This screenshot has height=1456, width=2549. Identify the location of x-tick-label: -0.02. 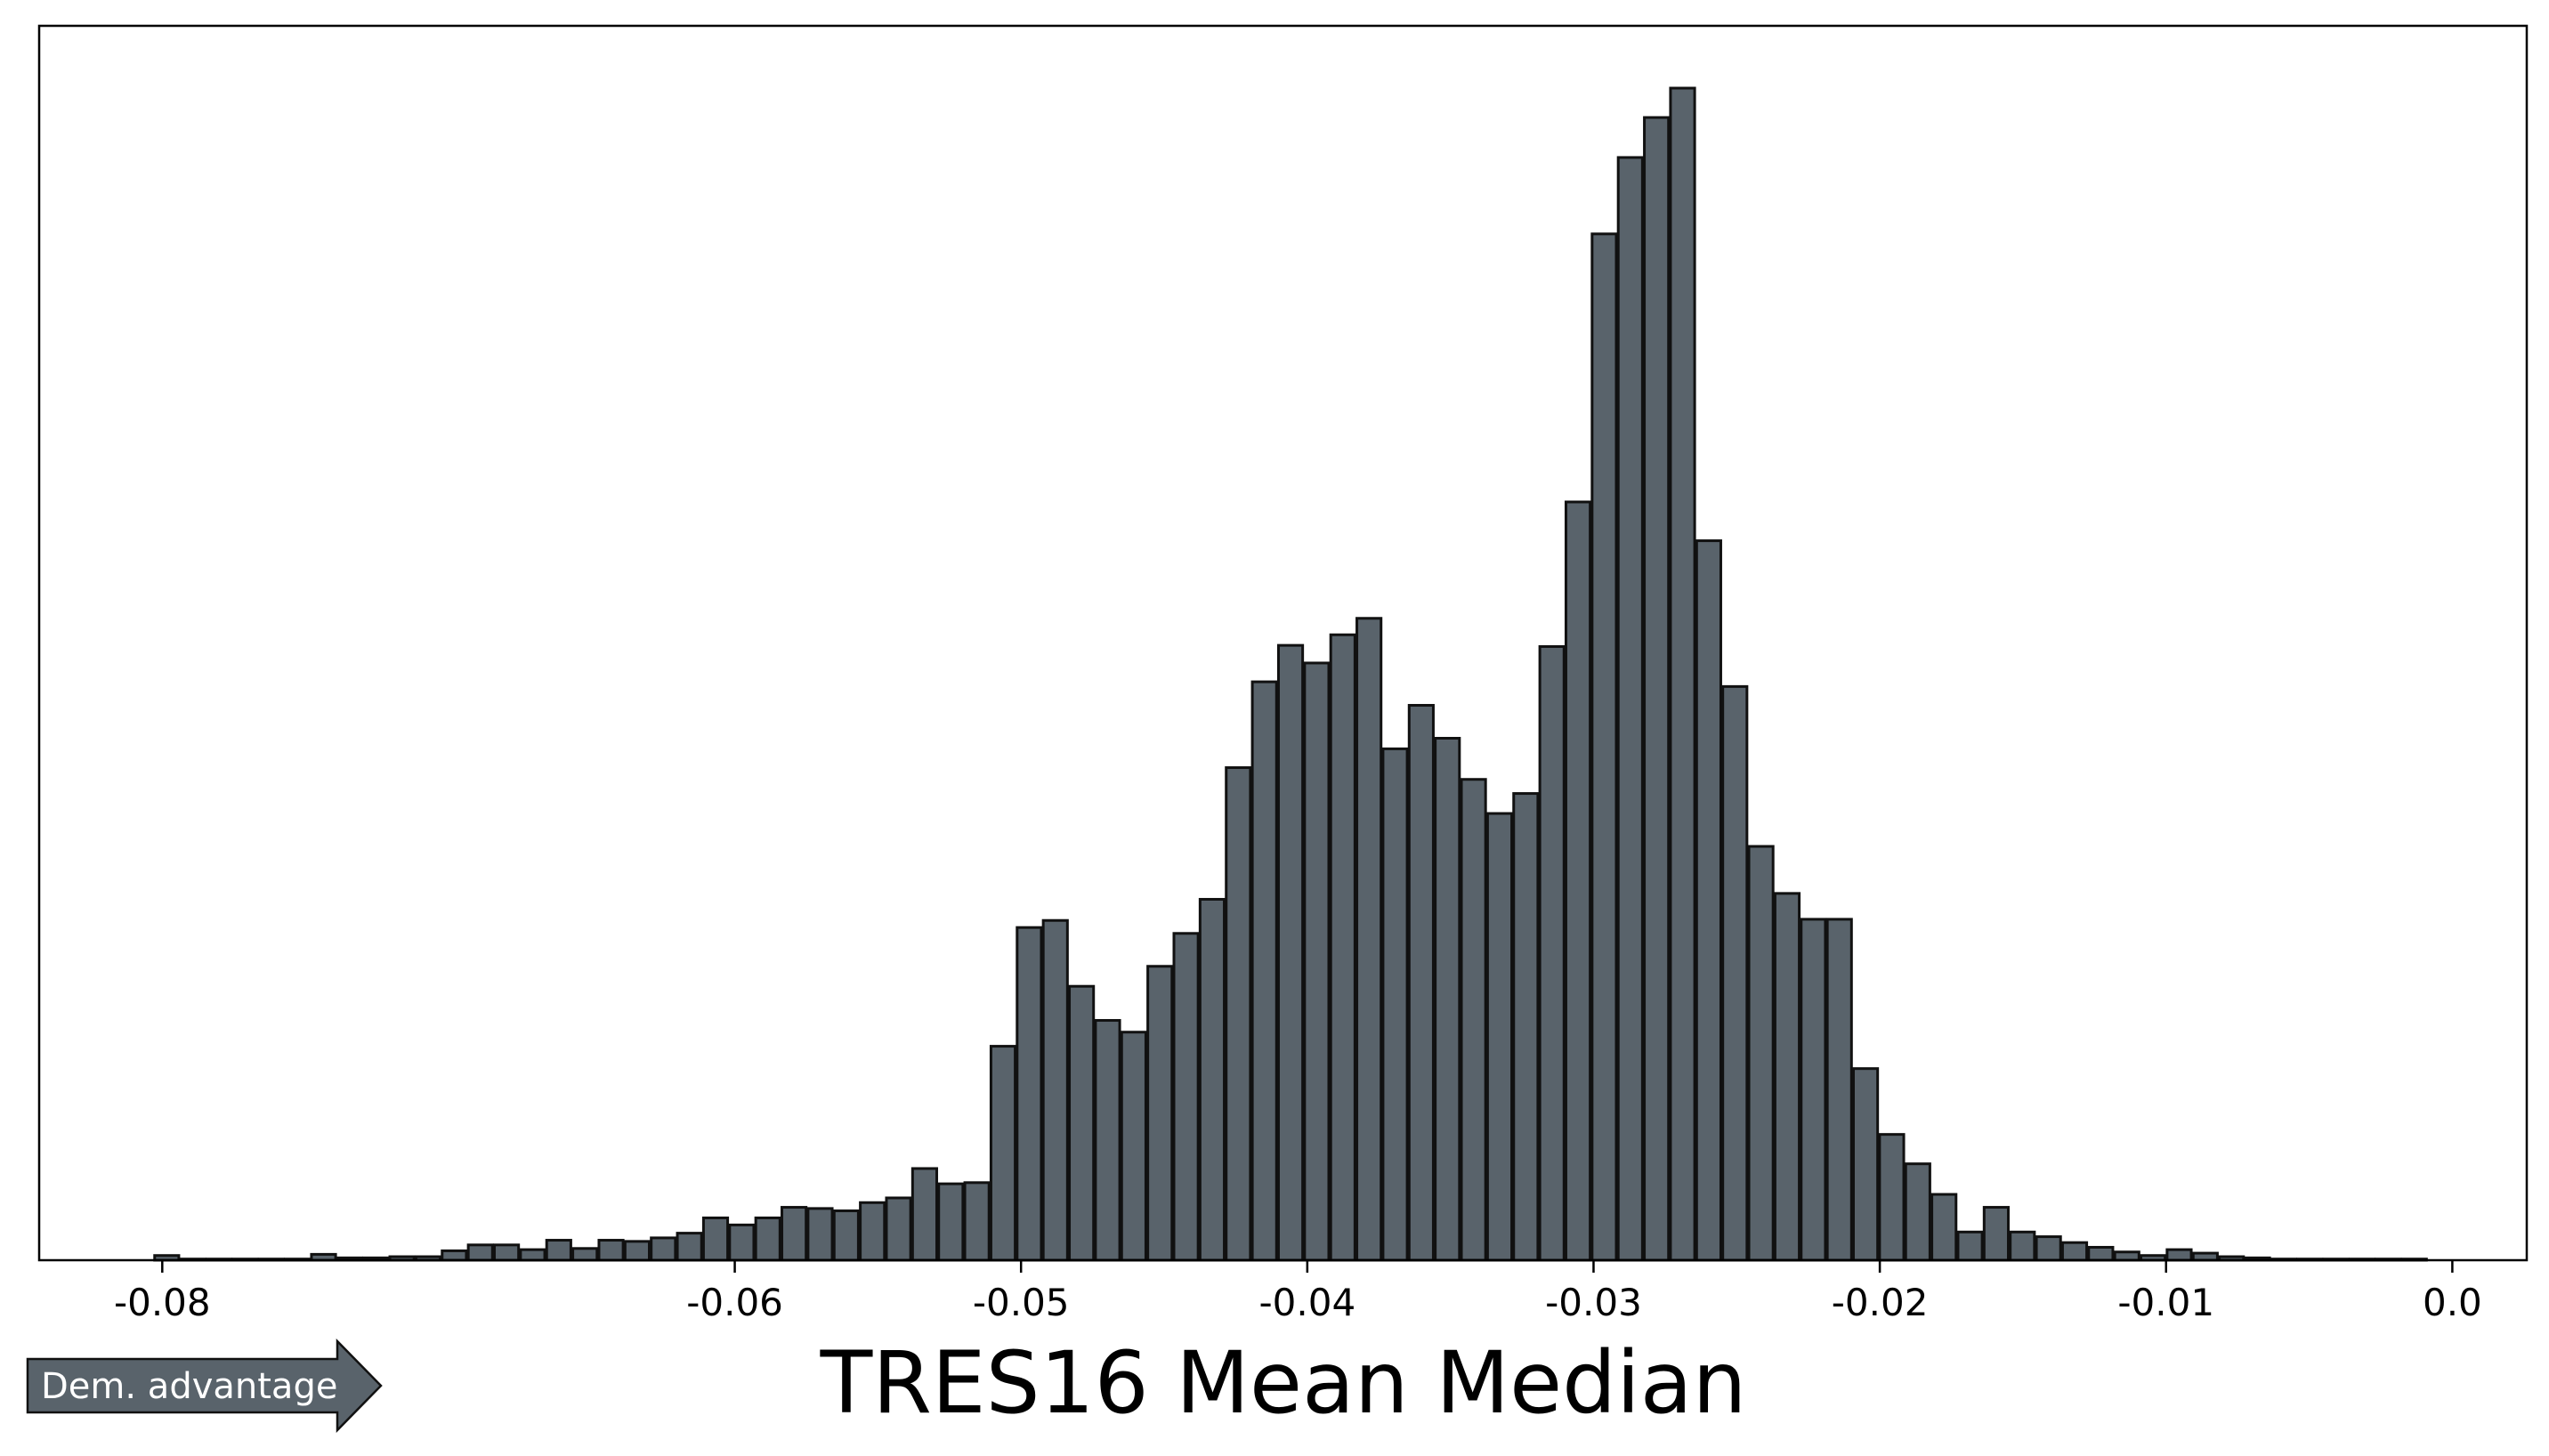
(1880, 1302).